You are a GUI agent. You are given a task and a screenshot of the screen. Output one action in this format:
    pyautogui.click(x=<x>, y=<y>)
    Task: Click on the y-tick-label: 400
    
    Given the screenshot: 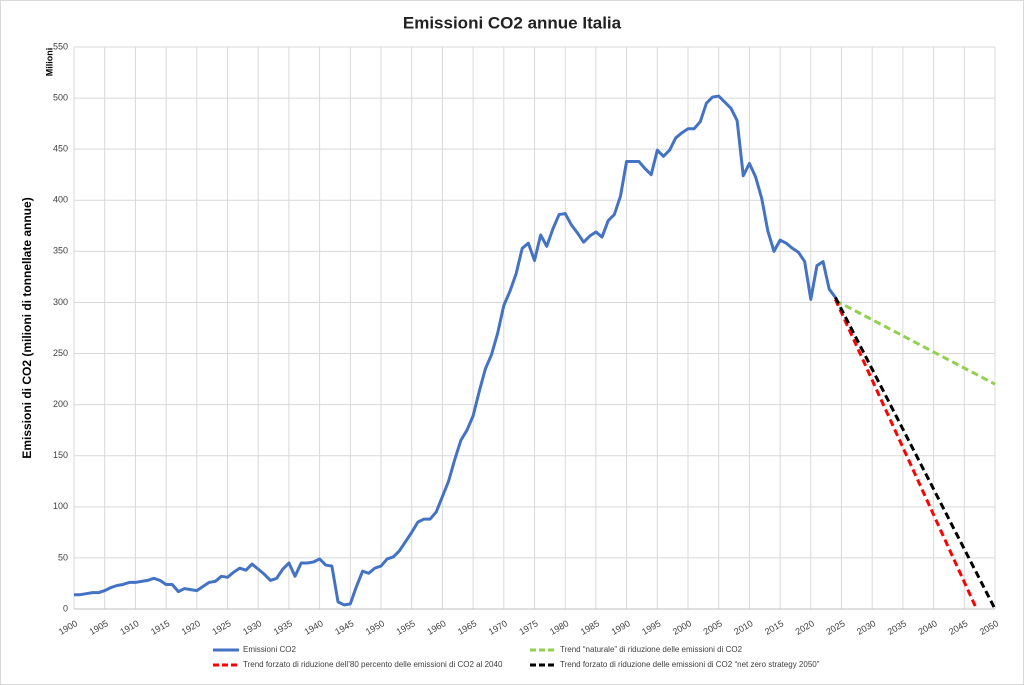 What is the action you would take?
    pyautogui.click(x=60, y=200)
    